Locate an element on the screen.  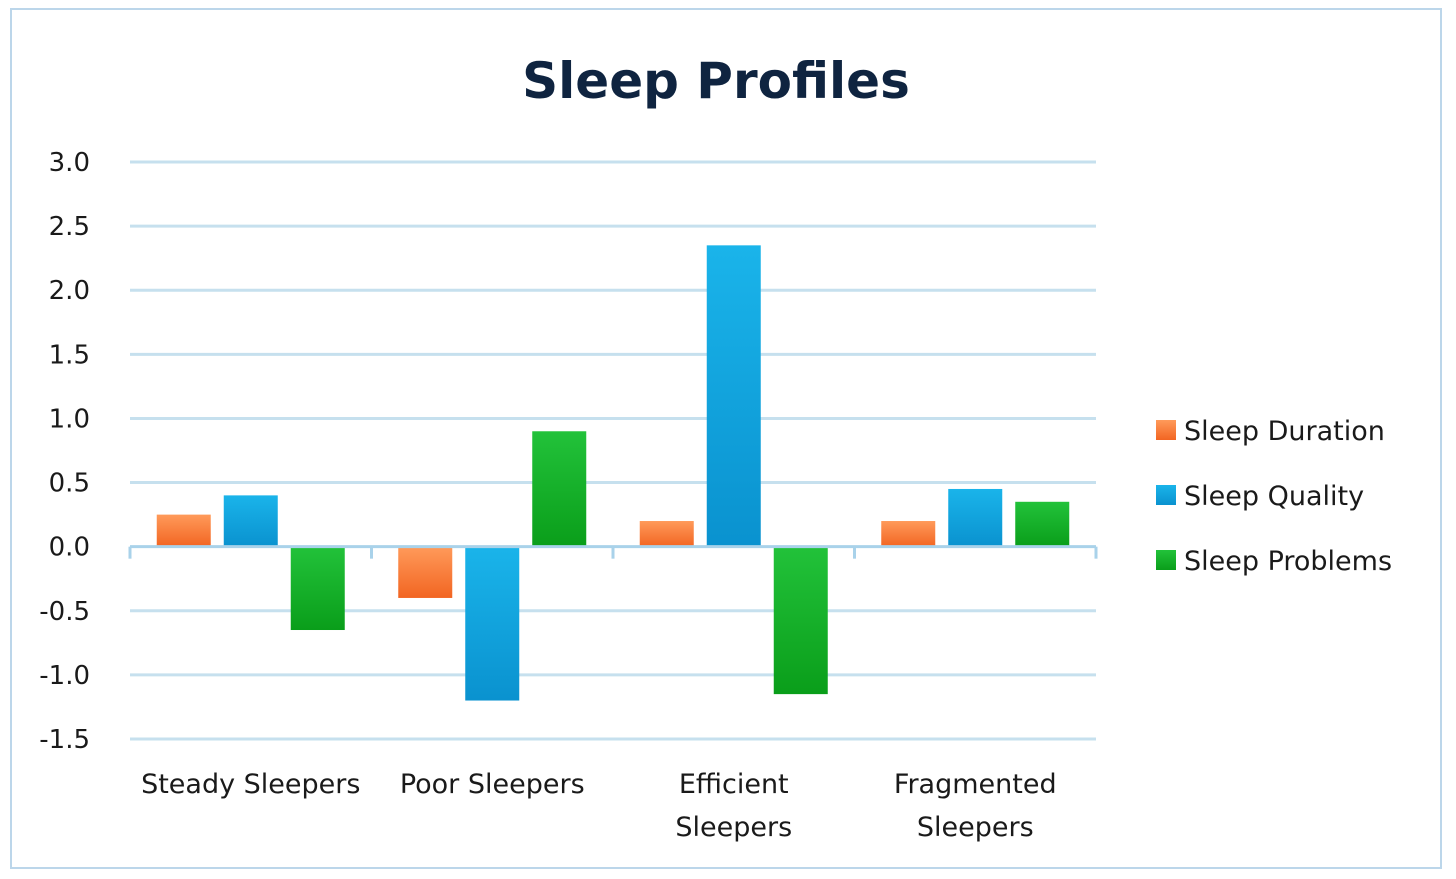
y-tick-label: -1.5 is located at coordinates (64, 740).